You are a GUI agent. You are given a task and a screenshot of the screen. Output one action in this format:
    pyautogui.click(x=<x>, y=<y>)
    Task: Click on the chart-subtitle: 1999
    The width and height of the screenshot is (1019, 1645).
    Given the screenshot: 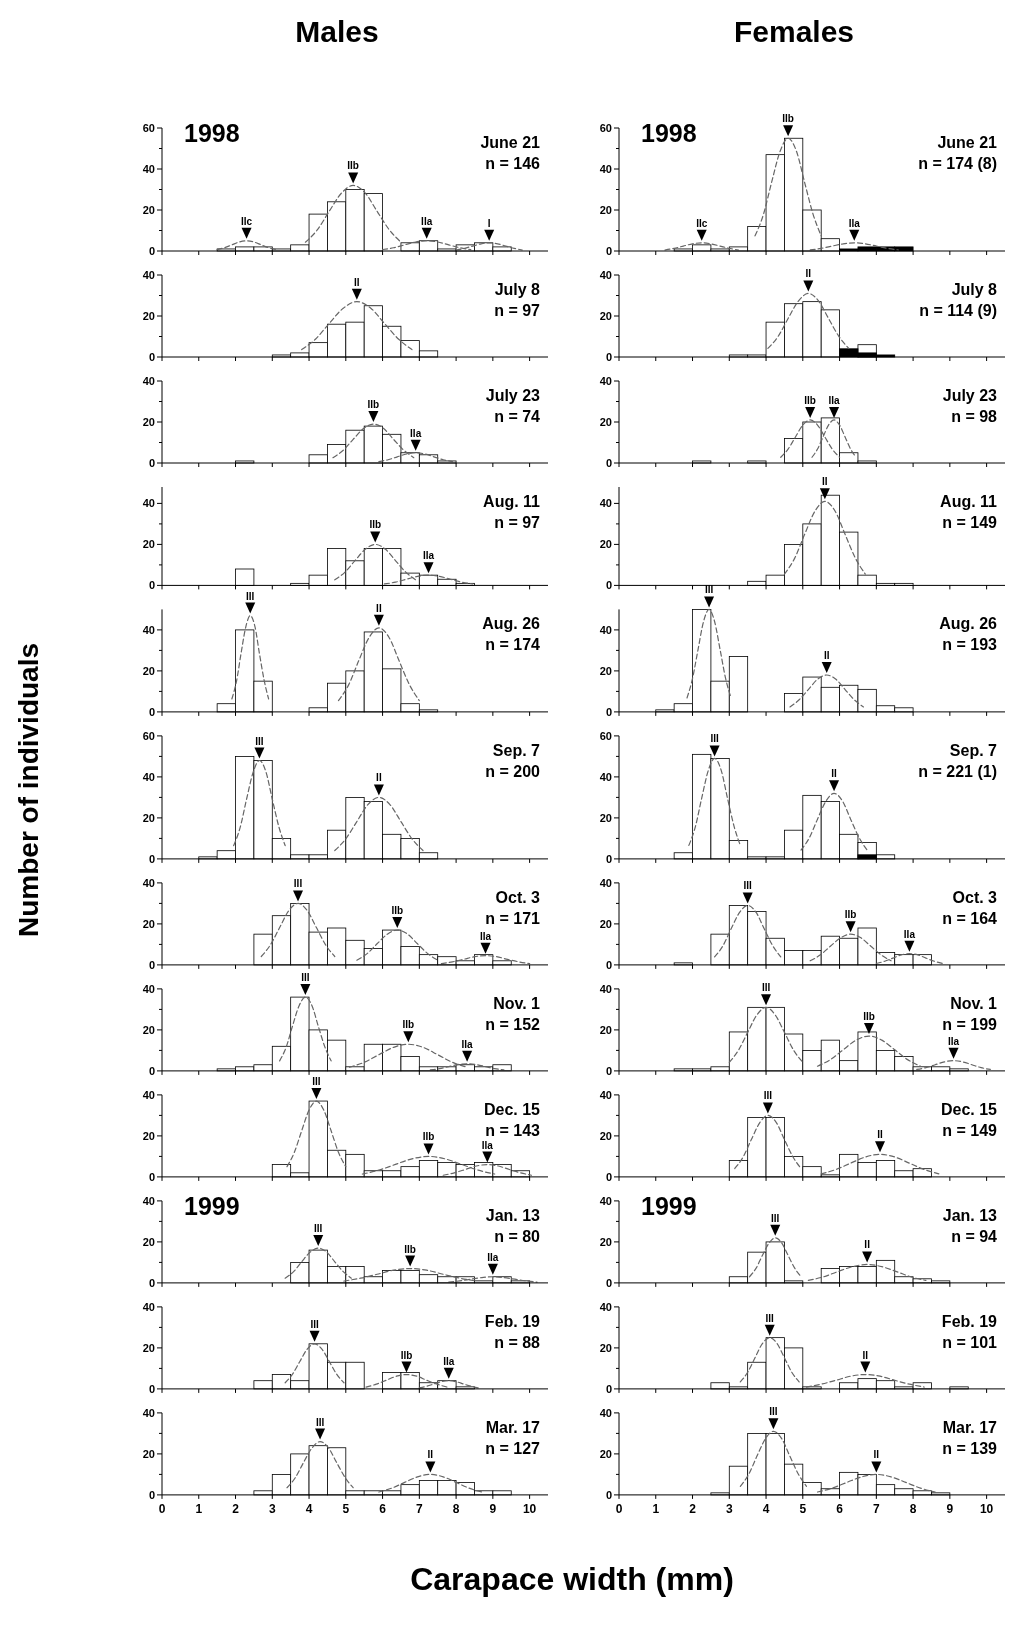 What is the action you would take?
    pyautogui.click(x=669, y=1205)
    